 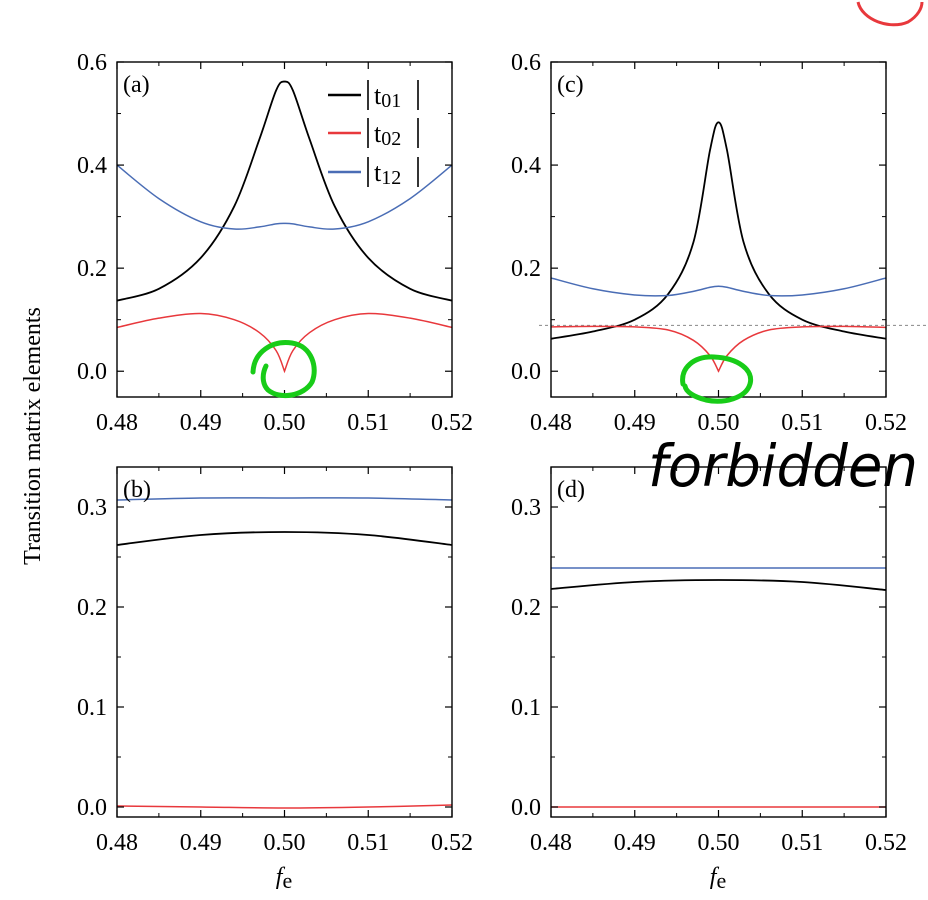 I want to click on x-tick-label-b: 0.49, so click(x=201, y=843).